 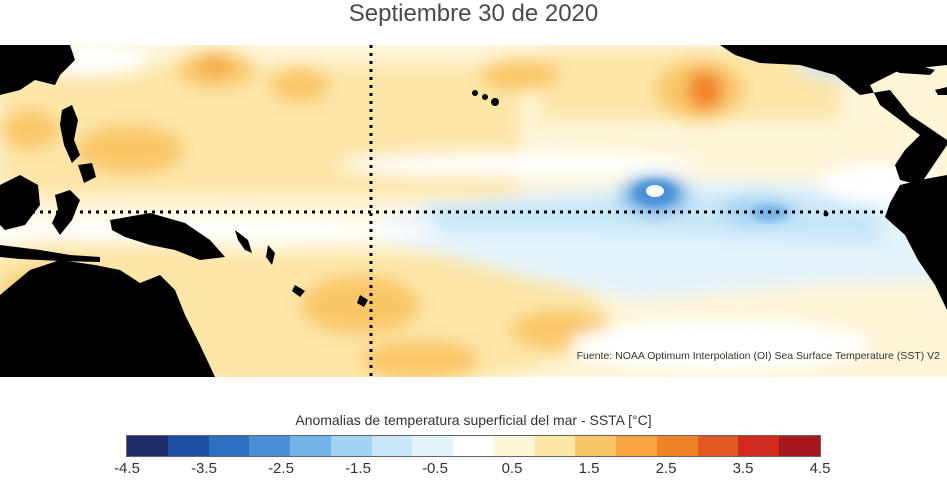 I want to click on map-title: Septiembre 30 de 2020, so click(x=473, y=13).